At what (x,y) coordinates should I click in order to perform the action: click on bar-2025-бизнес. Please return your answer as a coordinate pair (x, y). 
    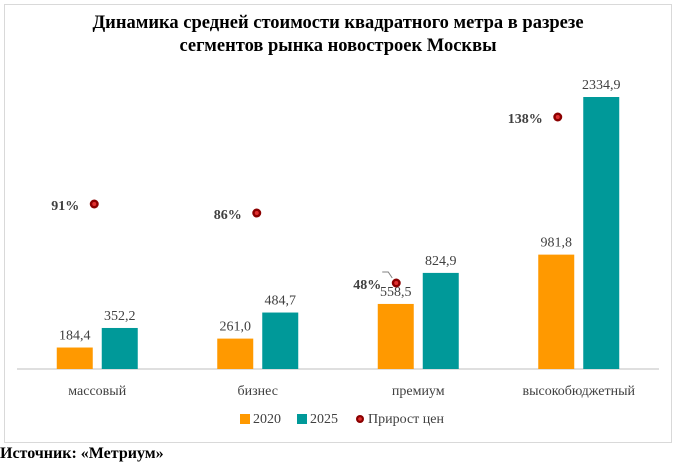
    Looking at the image, I should click on (280, 340).